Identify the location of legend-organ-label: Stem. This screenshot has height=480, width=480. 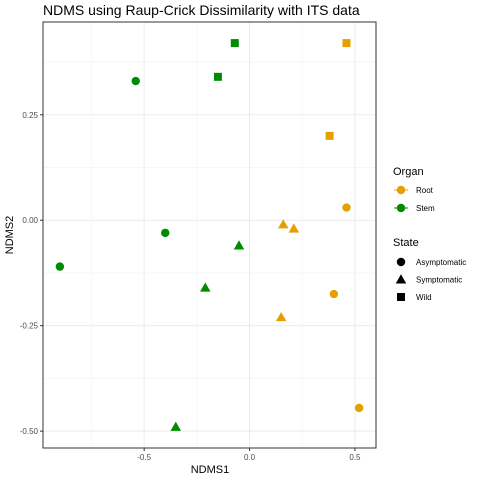
(425, 208).